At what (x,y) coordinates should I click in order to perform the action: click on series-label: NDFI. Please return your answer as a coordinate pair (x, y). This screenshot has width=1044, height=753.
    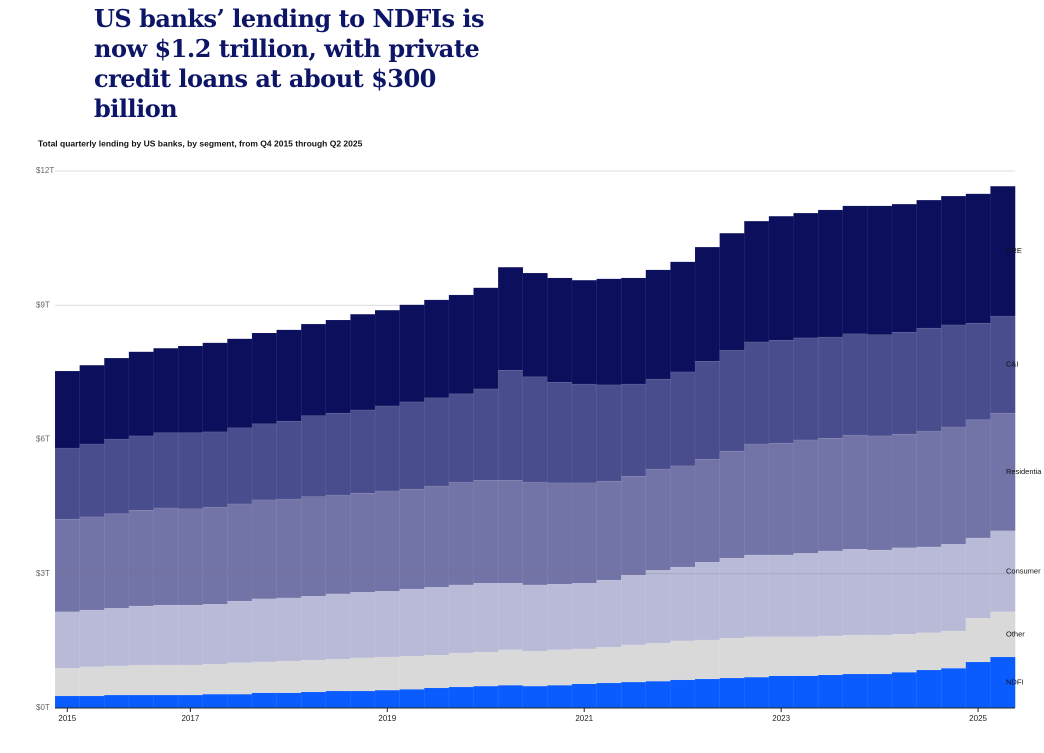
    Looking at the image, I should click on (1015, 681).